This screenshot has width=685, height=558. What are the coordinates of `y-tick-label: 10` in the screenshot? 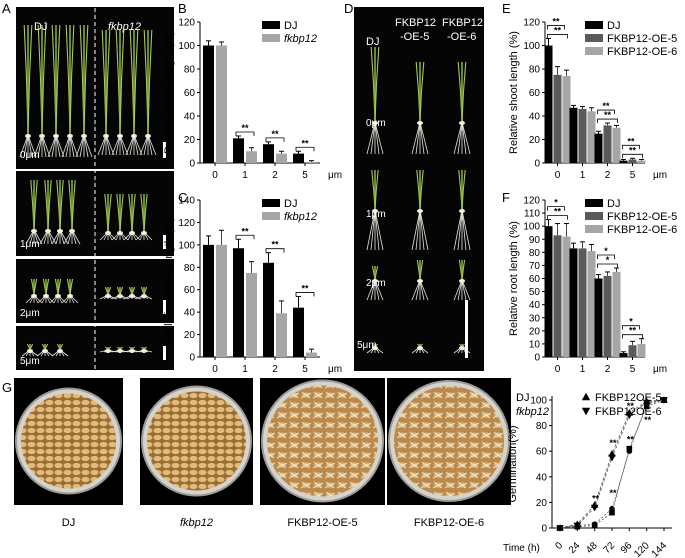 It's located at (535, 344).